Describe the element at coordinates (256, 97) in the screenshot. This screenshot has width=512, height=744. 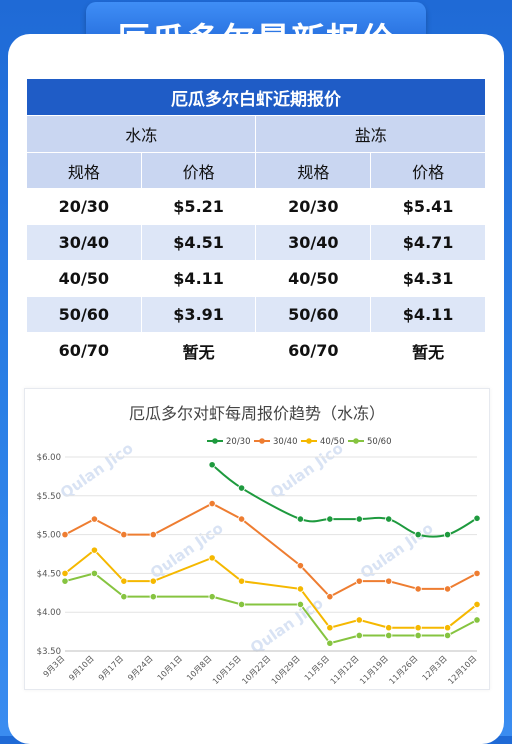
I see `table-title-row: 厄瓜多尔白虾近期报价` at that location.